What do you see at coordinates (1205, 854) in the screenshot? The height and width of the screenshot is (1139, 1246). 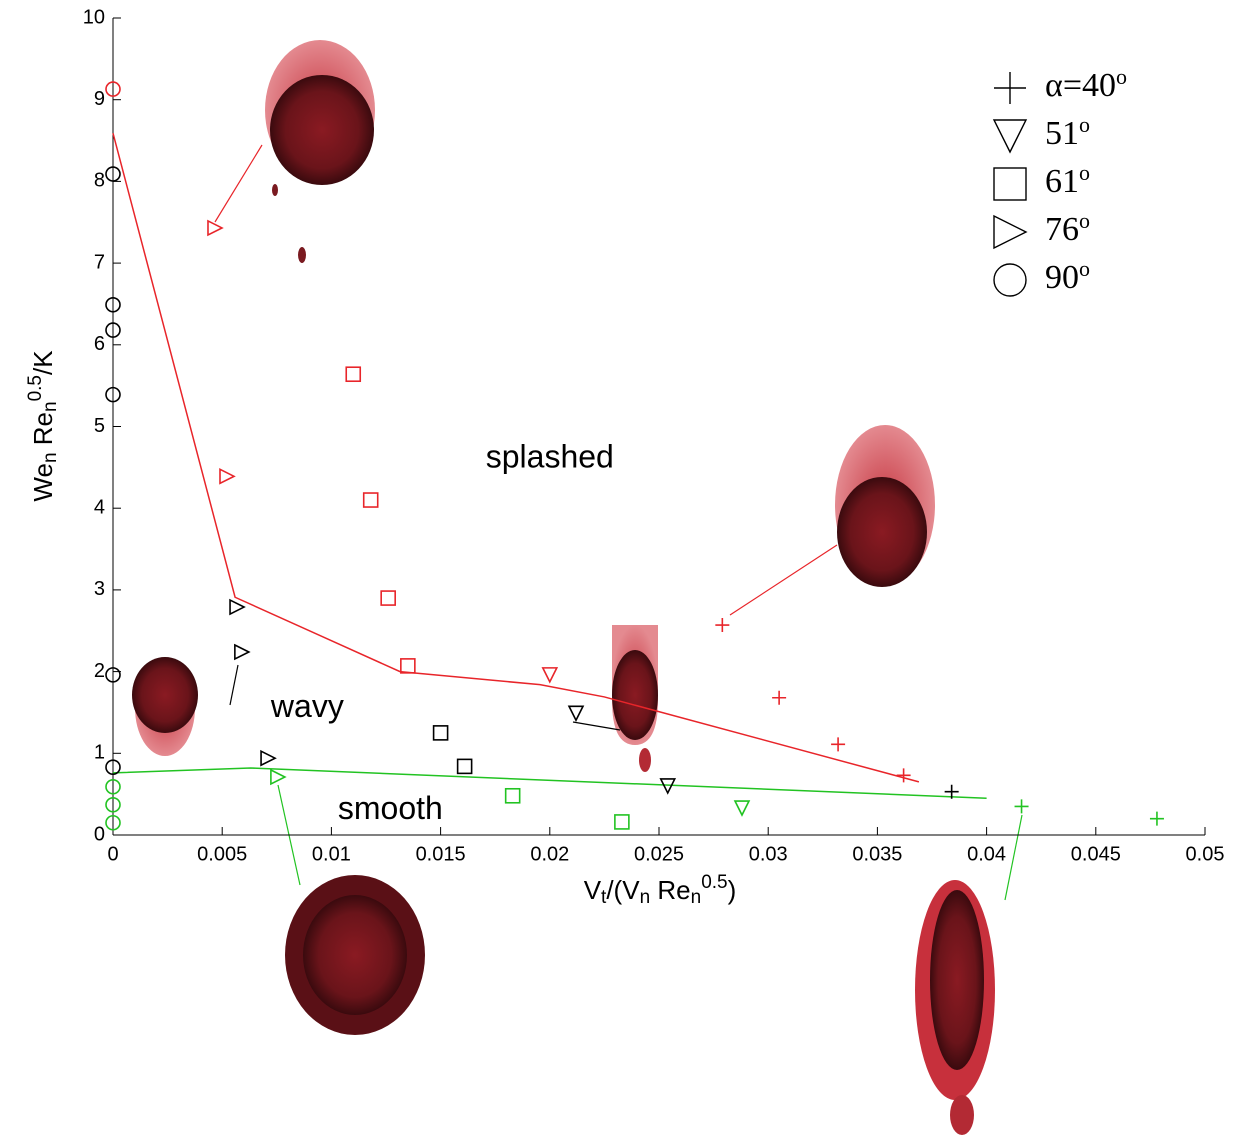 I see `x-tick-label: 0.05` at bounding box center [1205, 854].